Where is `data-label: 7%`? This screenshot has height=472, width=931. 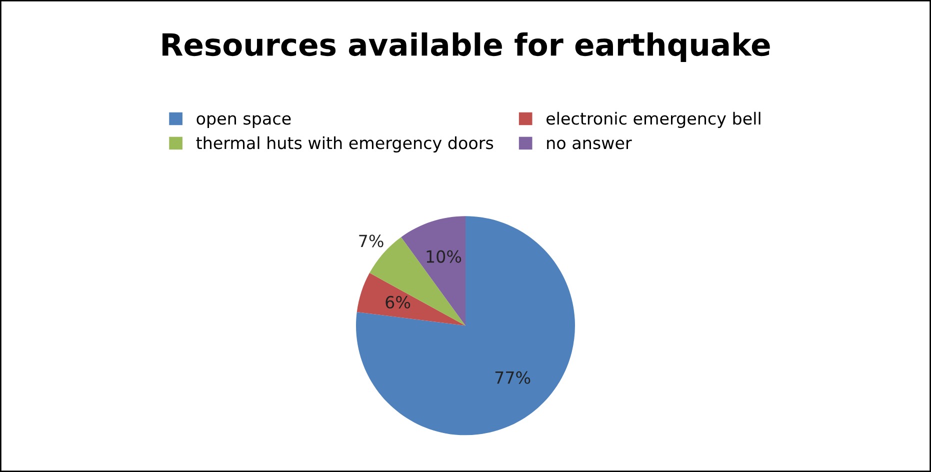 data-label: 7% is located at coordinates (371, 241).